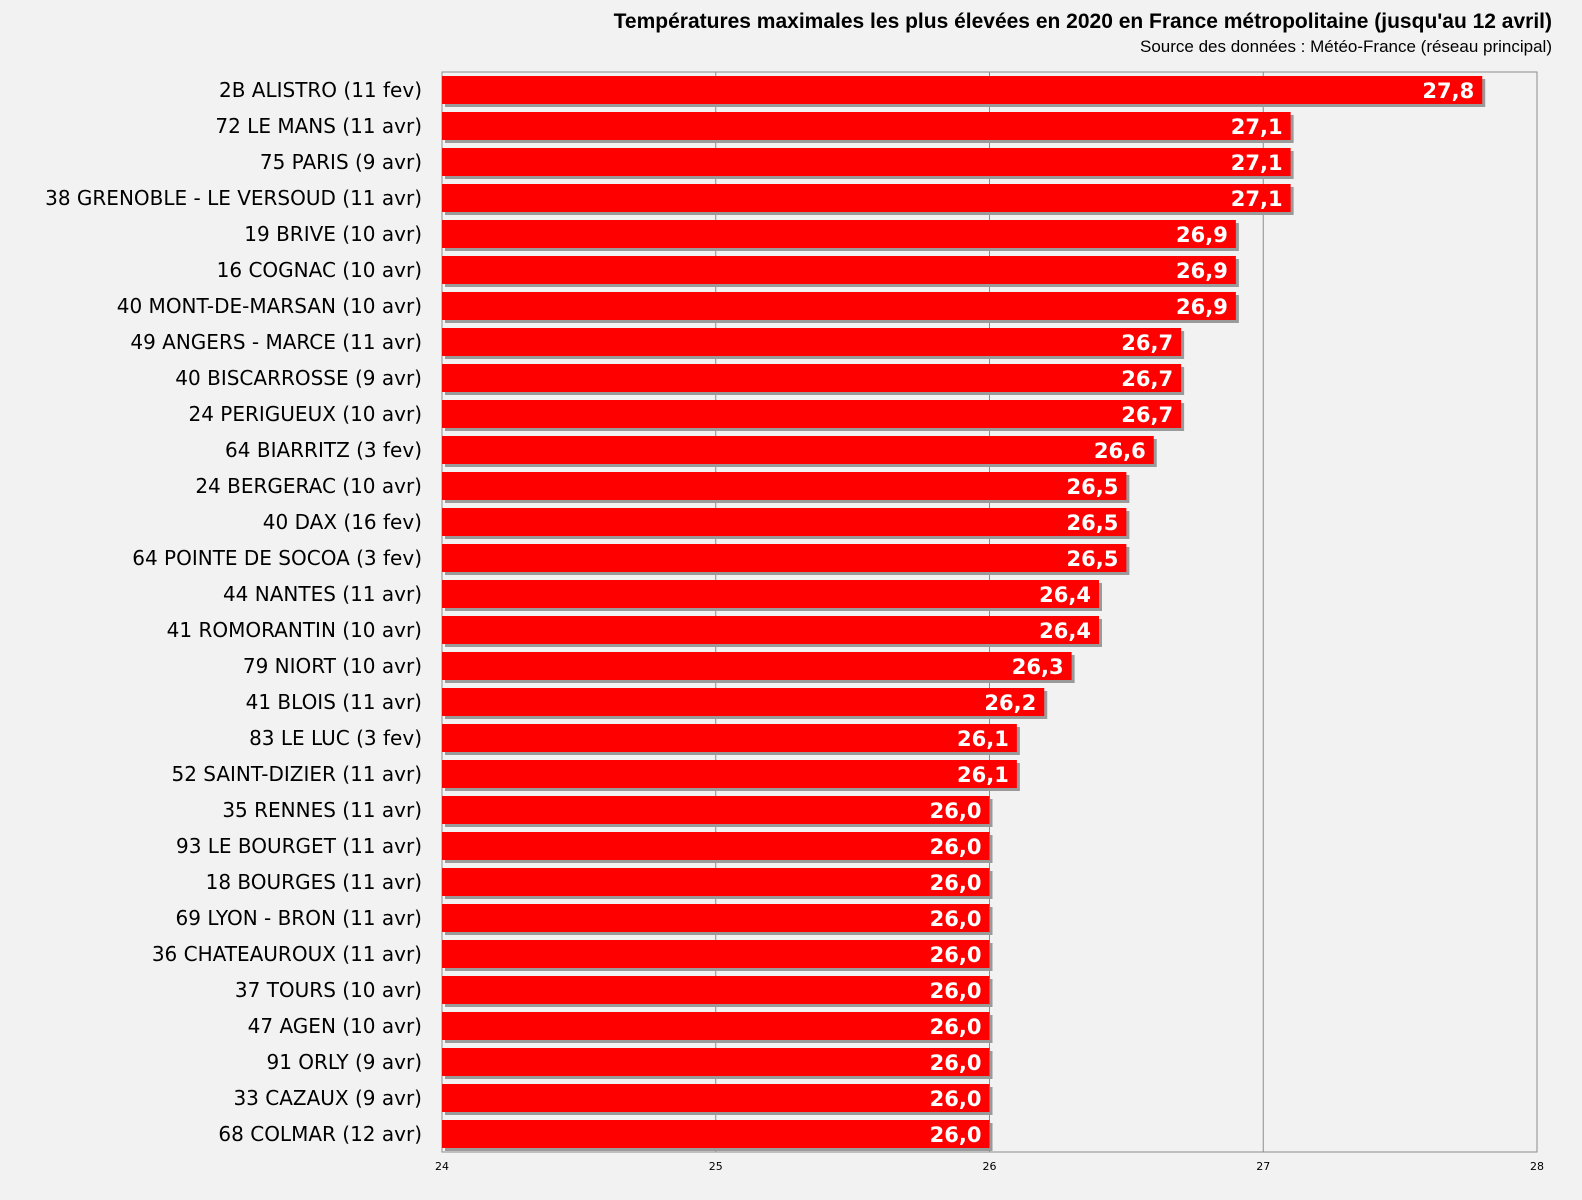 This screenshot has width=1582, height=1200. What do you see at coordinates (333, 234) in the screenshot?
I see `category-label: 19 BRIVE (10 avr)` at bounding box center [333, 234].